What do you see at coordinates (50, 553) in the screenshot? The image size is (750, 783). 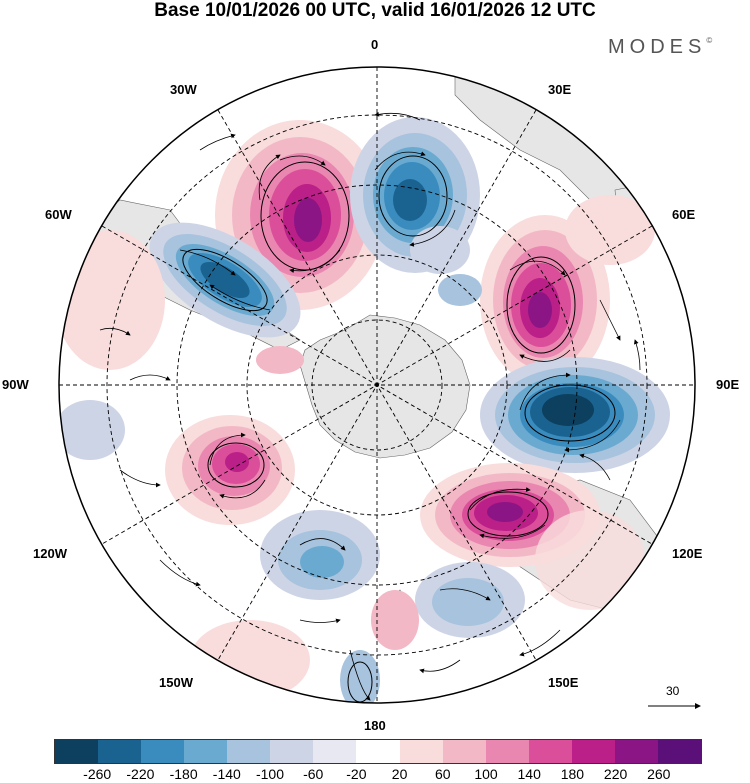 I see `lon-label-120w: 120W` at bounding box center [50, 553].